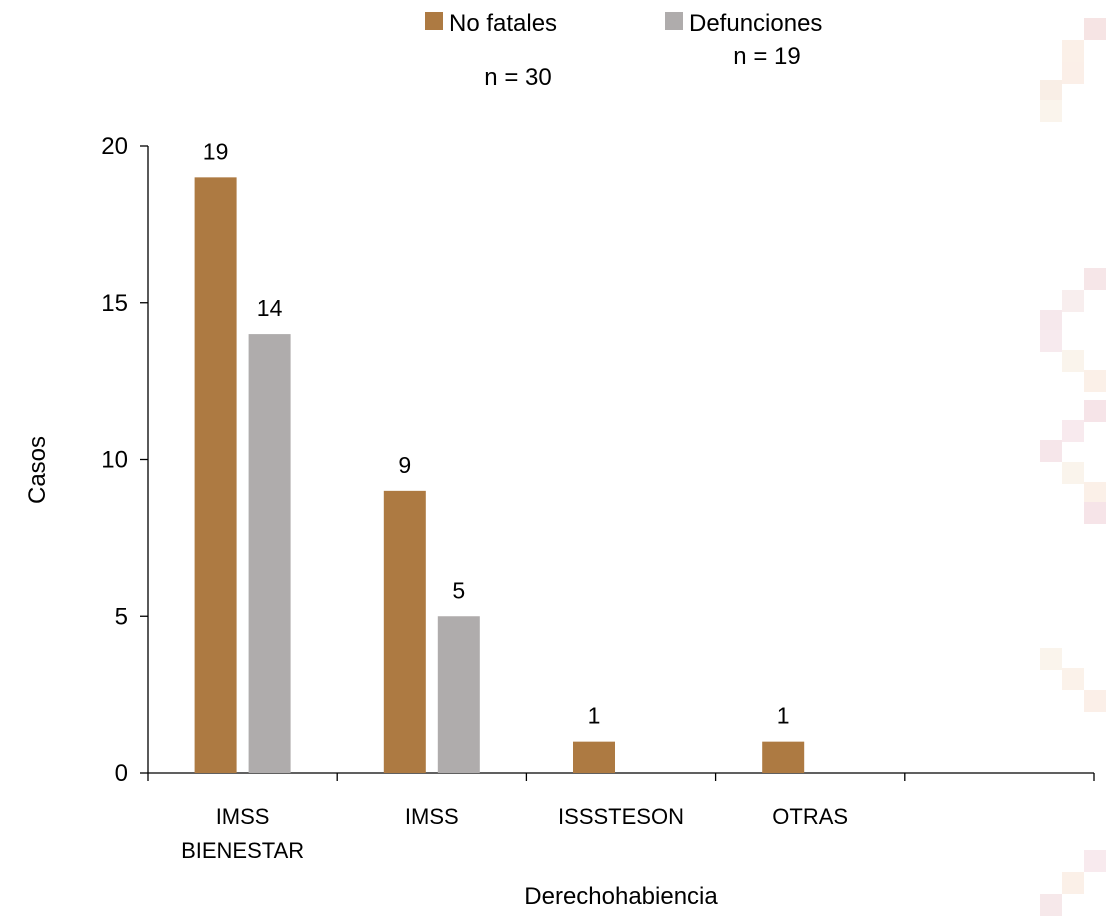 This screenshot has height=921, width=1106. What do you see at coordinates (621, 816) in the screenshot?
I see `x-tick-label: ISSSTESON` at bounding box center [621, 816].